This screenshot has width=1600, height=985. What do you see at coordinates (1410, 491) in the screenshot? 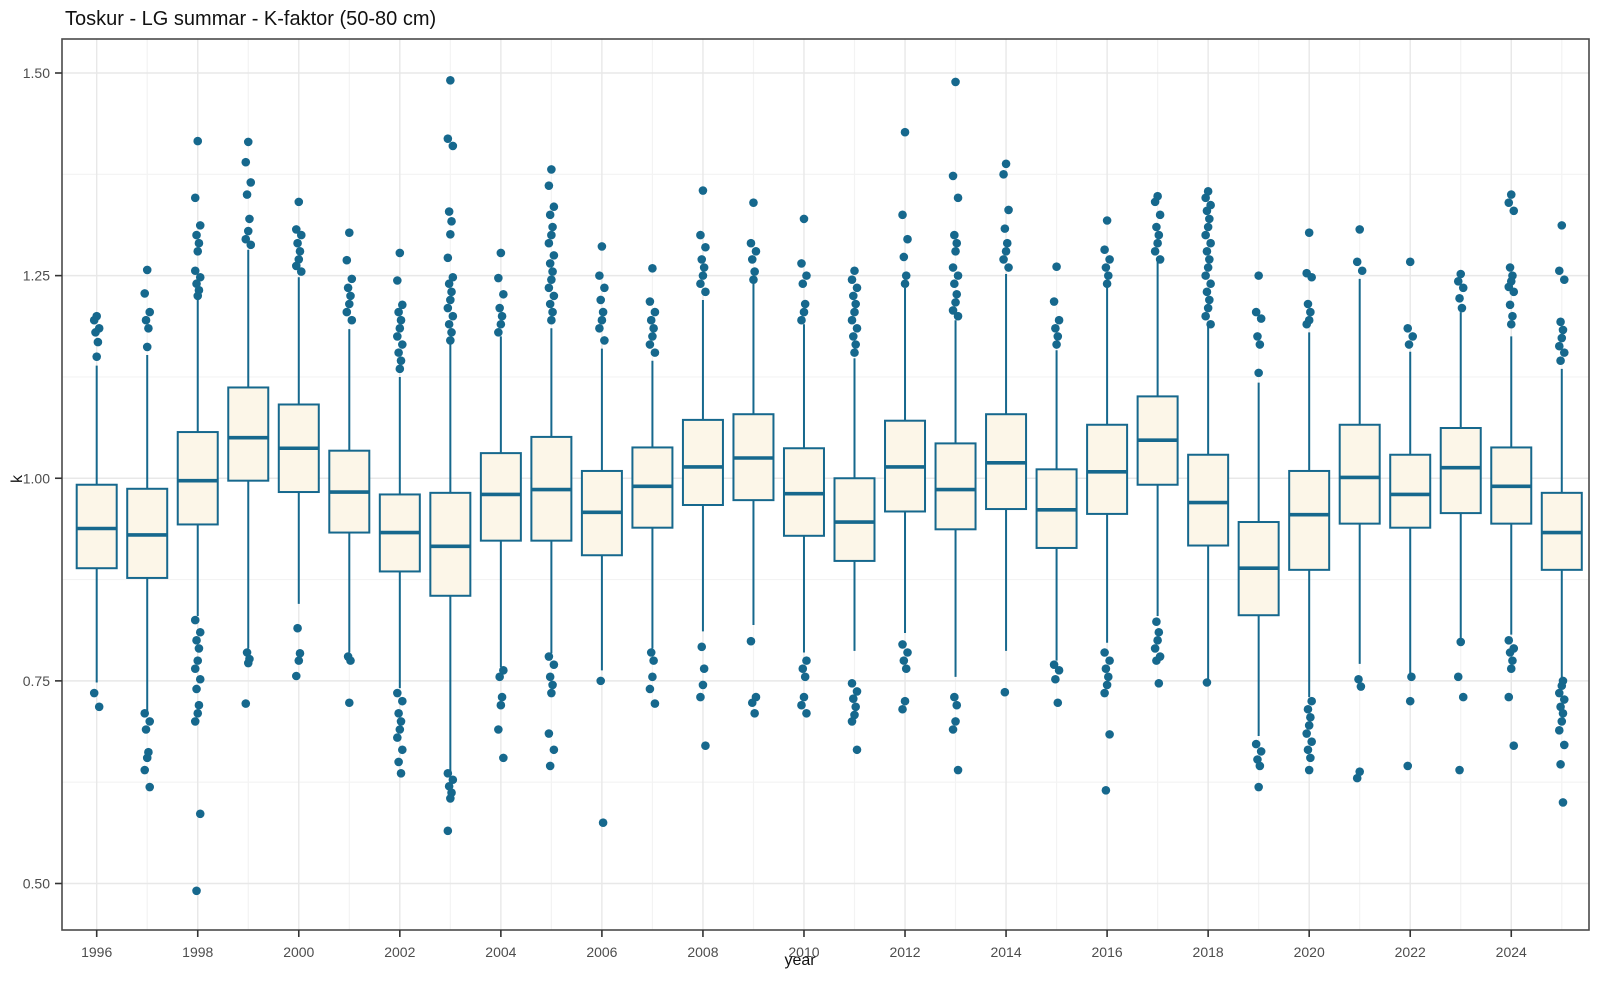
I see `box` at bounding box center [1410, 491].